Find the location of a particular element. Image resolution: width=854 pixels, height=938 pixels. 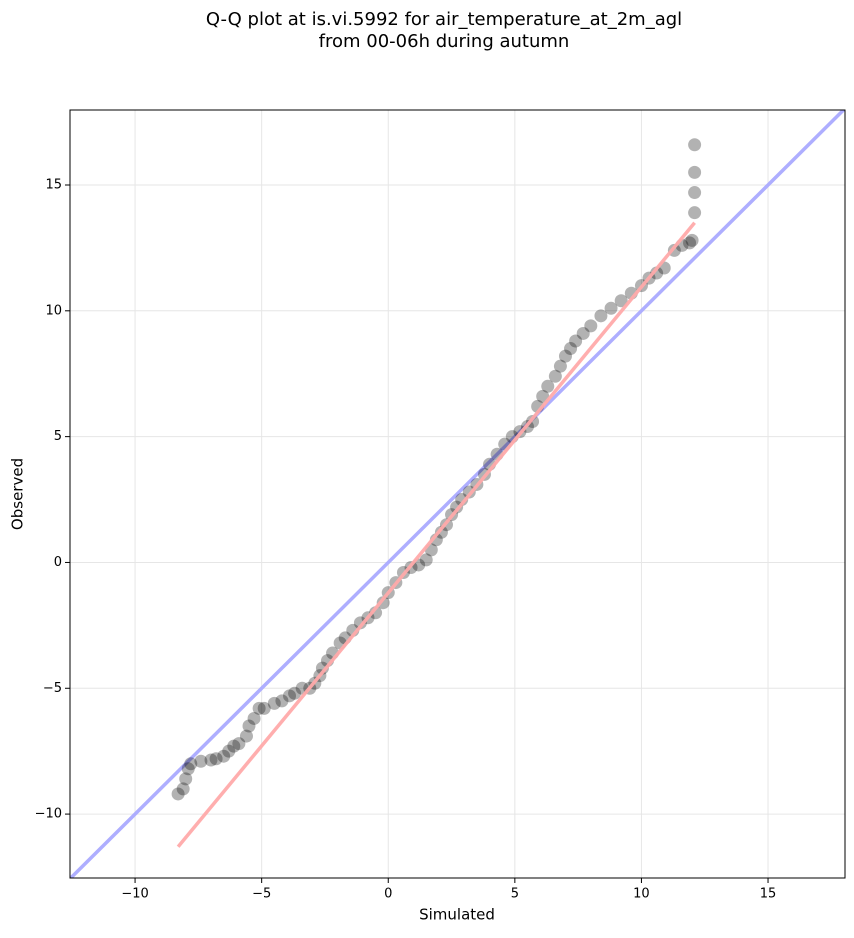

x-tick-label: −5 is located at coordinates (261, 894).